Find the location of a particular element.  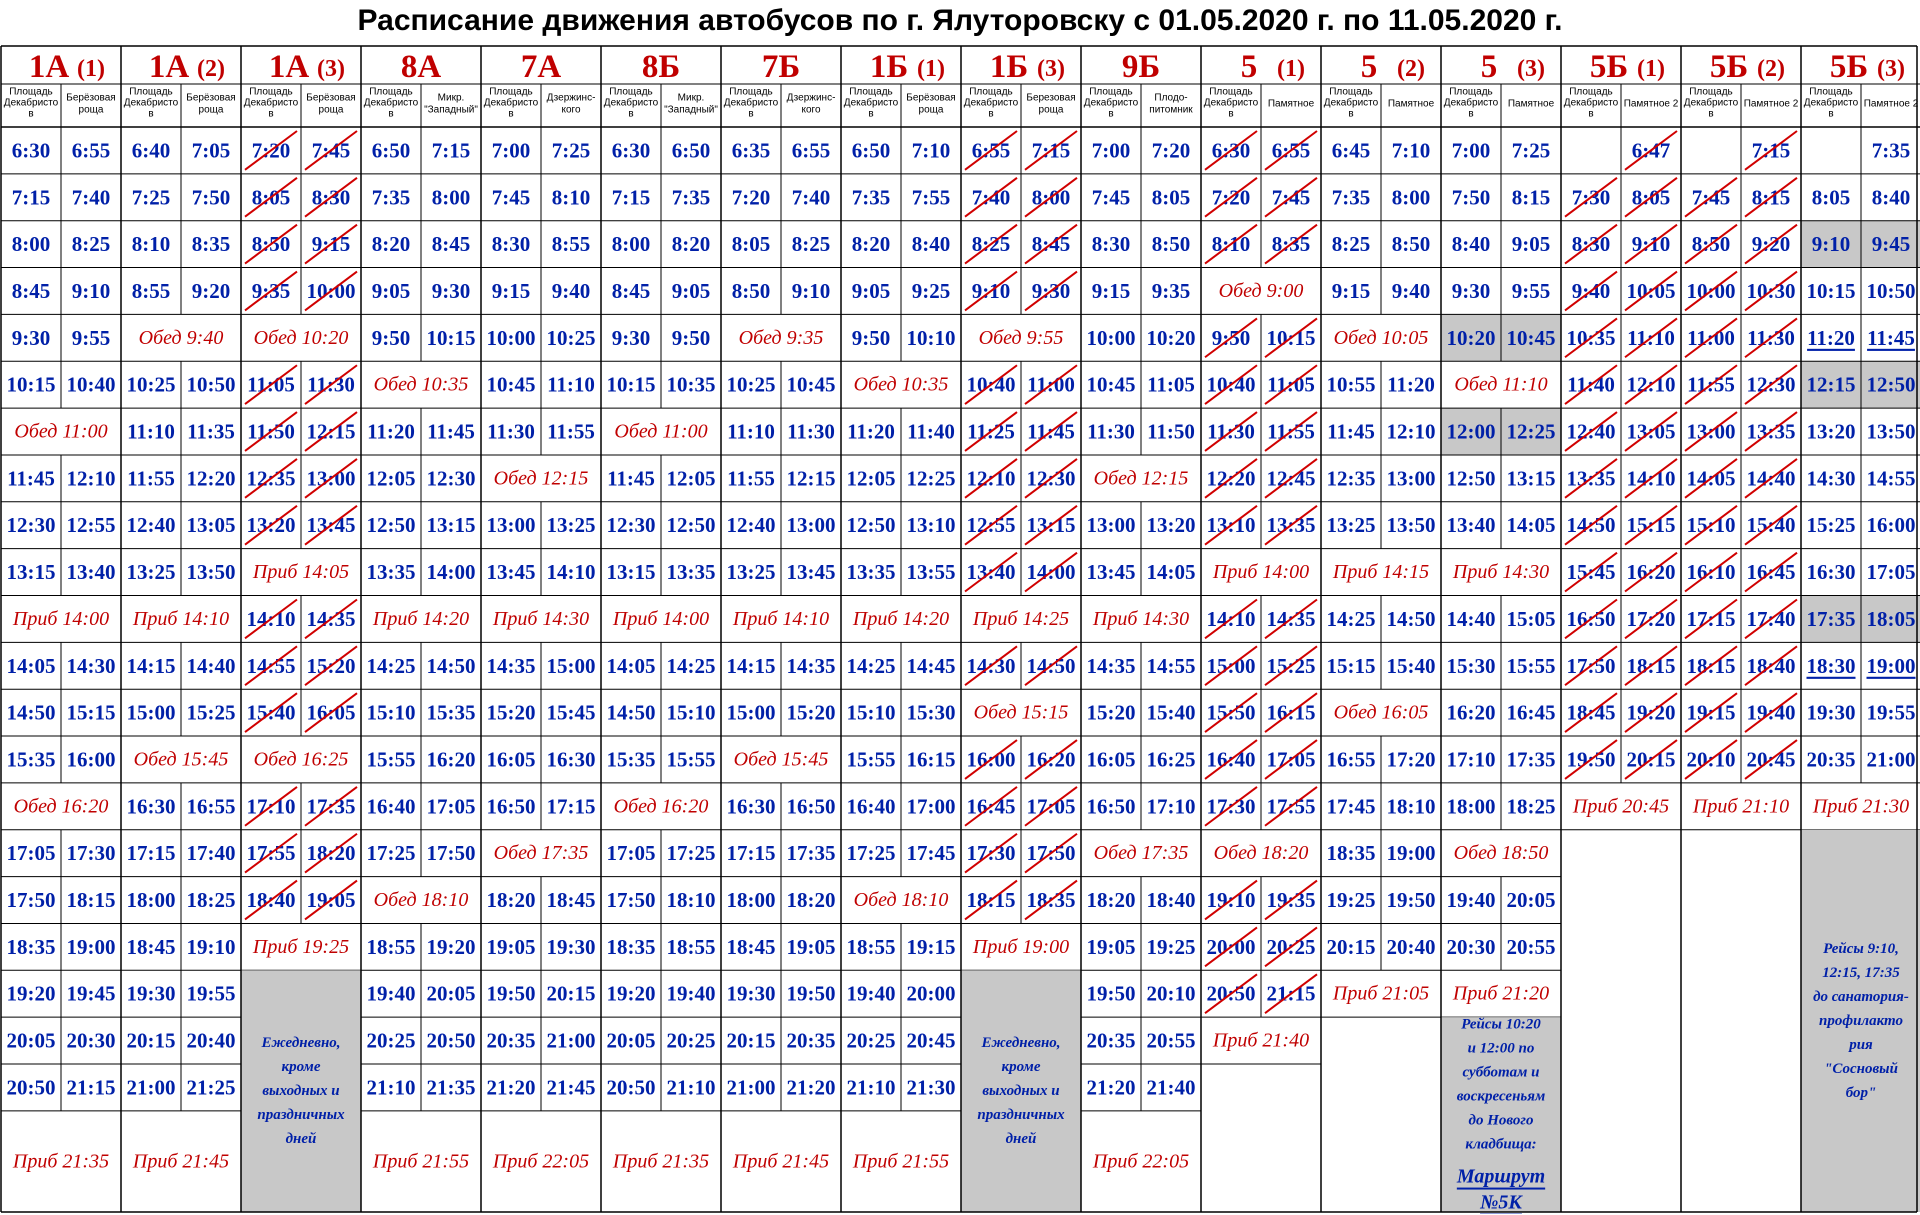

departure-time: 8:45 is located at coordinates (31, 291).